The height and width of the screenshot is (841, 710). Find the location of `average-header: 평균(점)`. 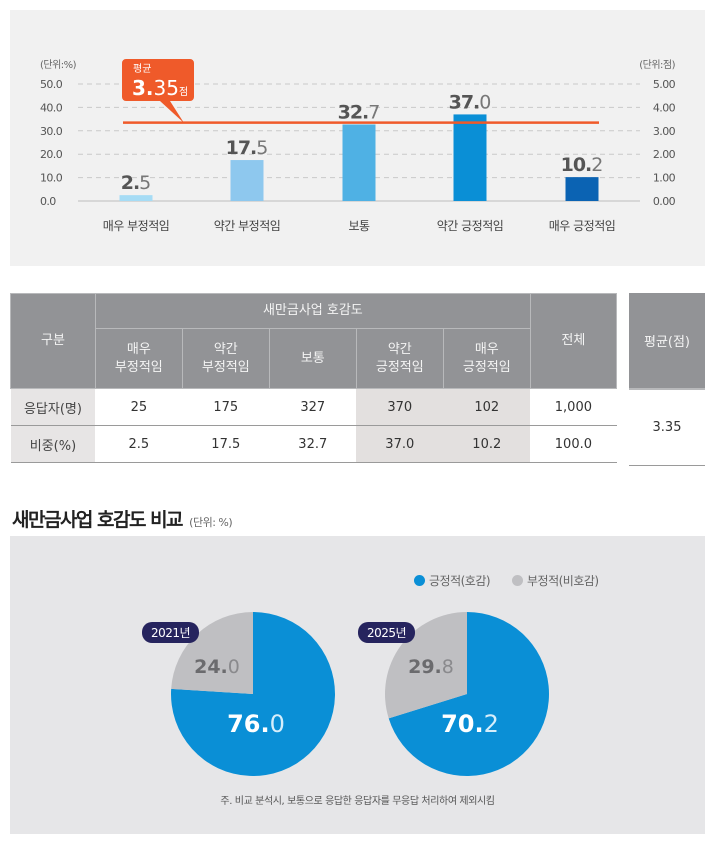

average-header: 평균(점) is located at coordinates (667, 341).